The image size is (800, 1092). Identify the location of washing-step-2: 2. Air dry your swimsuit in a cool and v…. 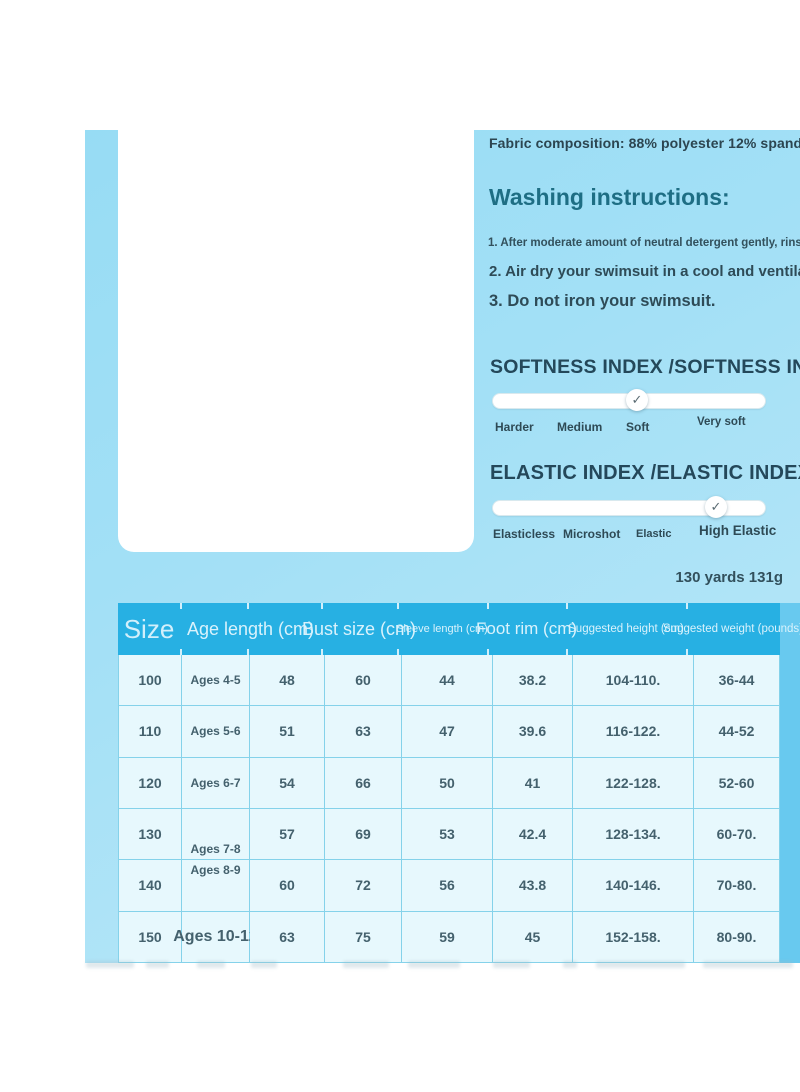
(644, 271).